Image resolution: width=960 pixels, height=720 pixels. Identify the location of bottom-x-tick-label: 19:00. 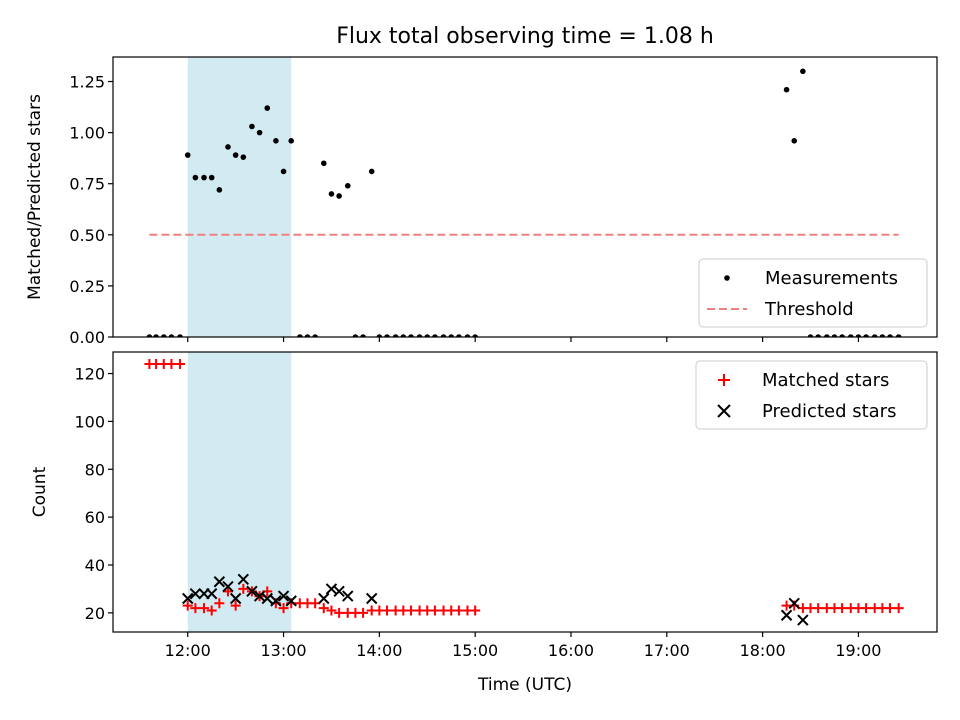
(858, 650).